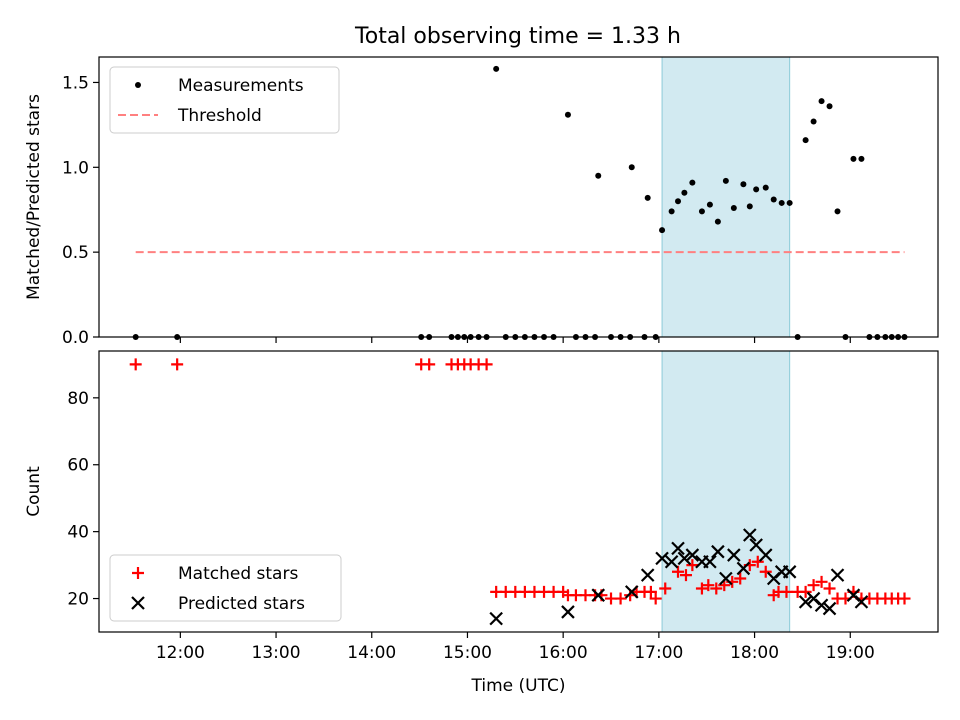 This screenshot has height=720, width=960. What do you see at coordinates (34, 197) in the screenshot?
I see `y-axis-label: Matched/Predicted stars` at bounding box center [34, 197].